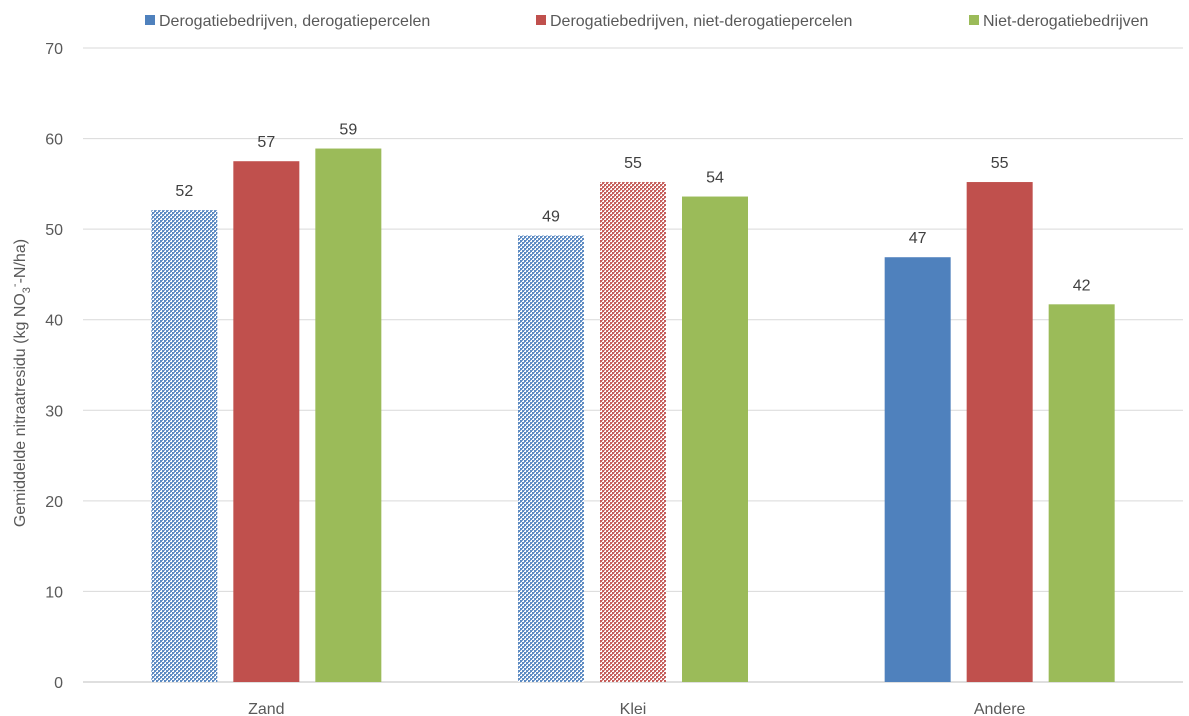  What do you see at coordinates (54, 49) in the screenshot?
I see `y-tick-label: 70` at bounding box center [54, 49].